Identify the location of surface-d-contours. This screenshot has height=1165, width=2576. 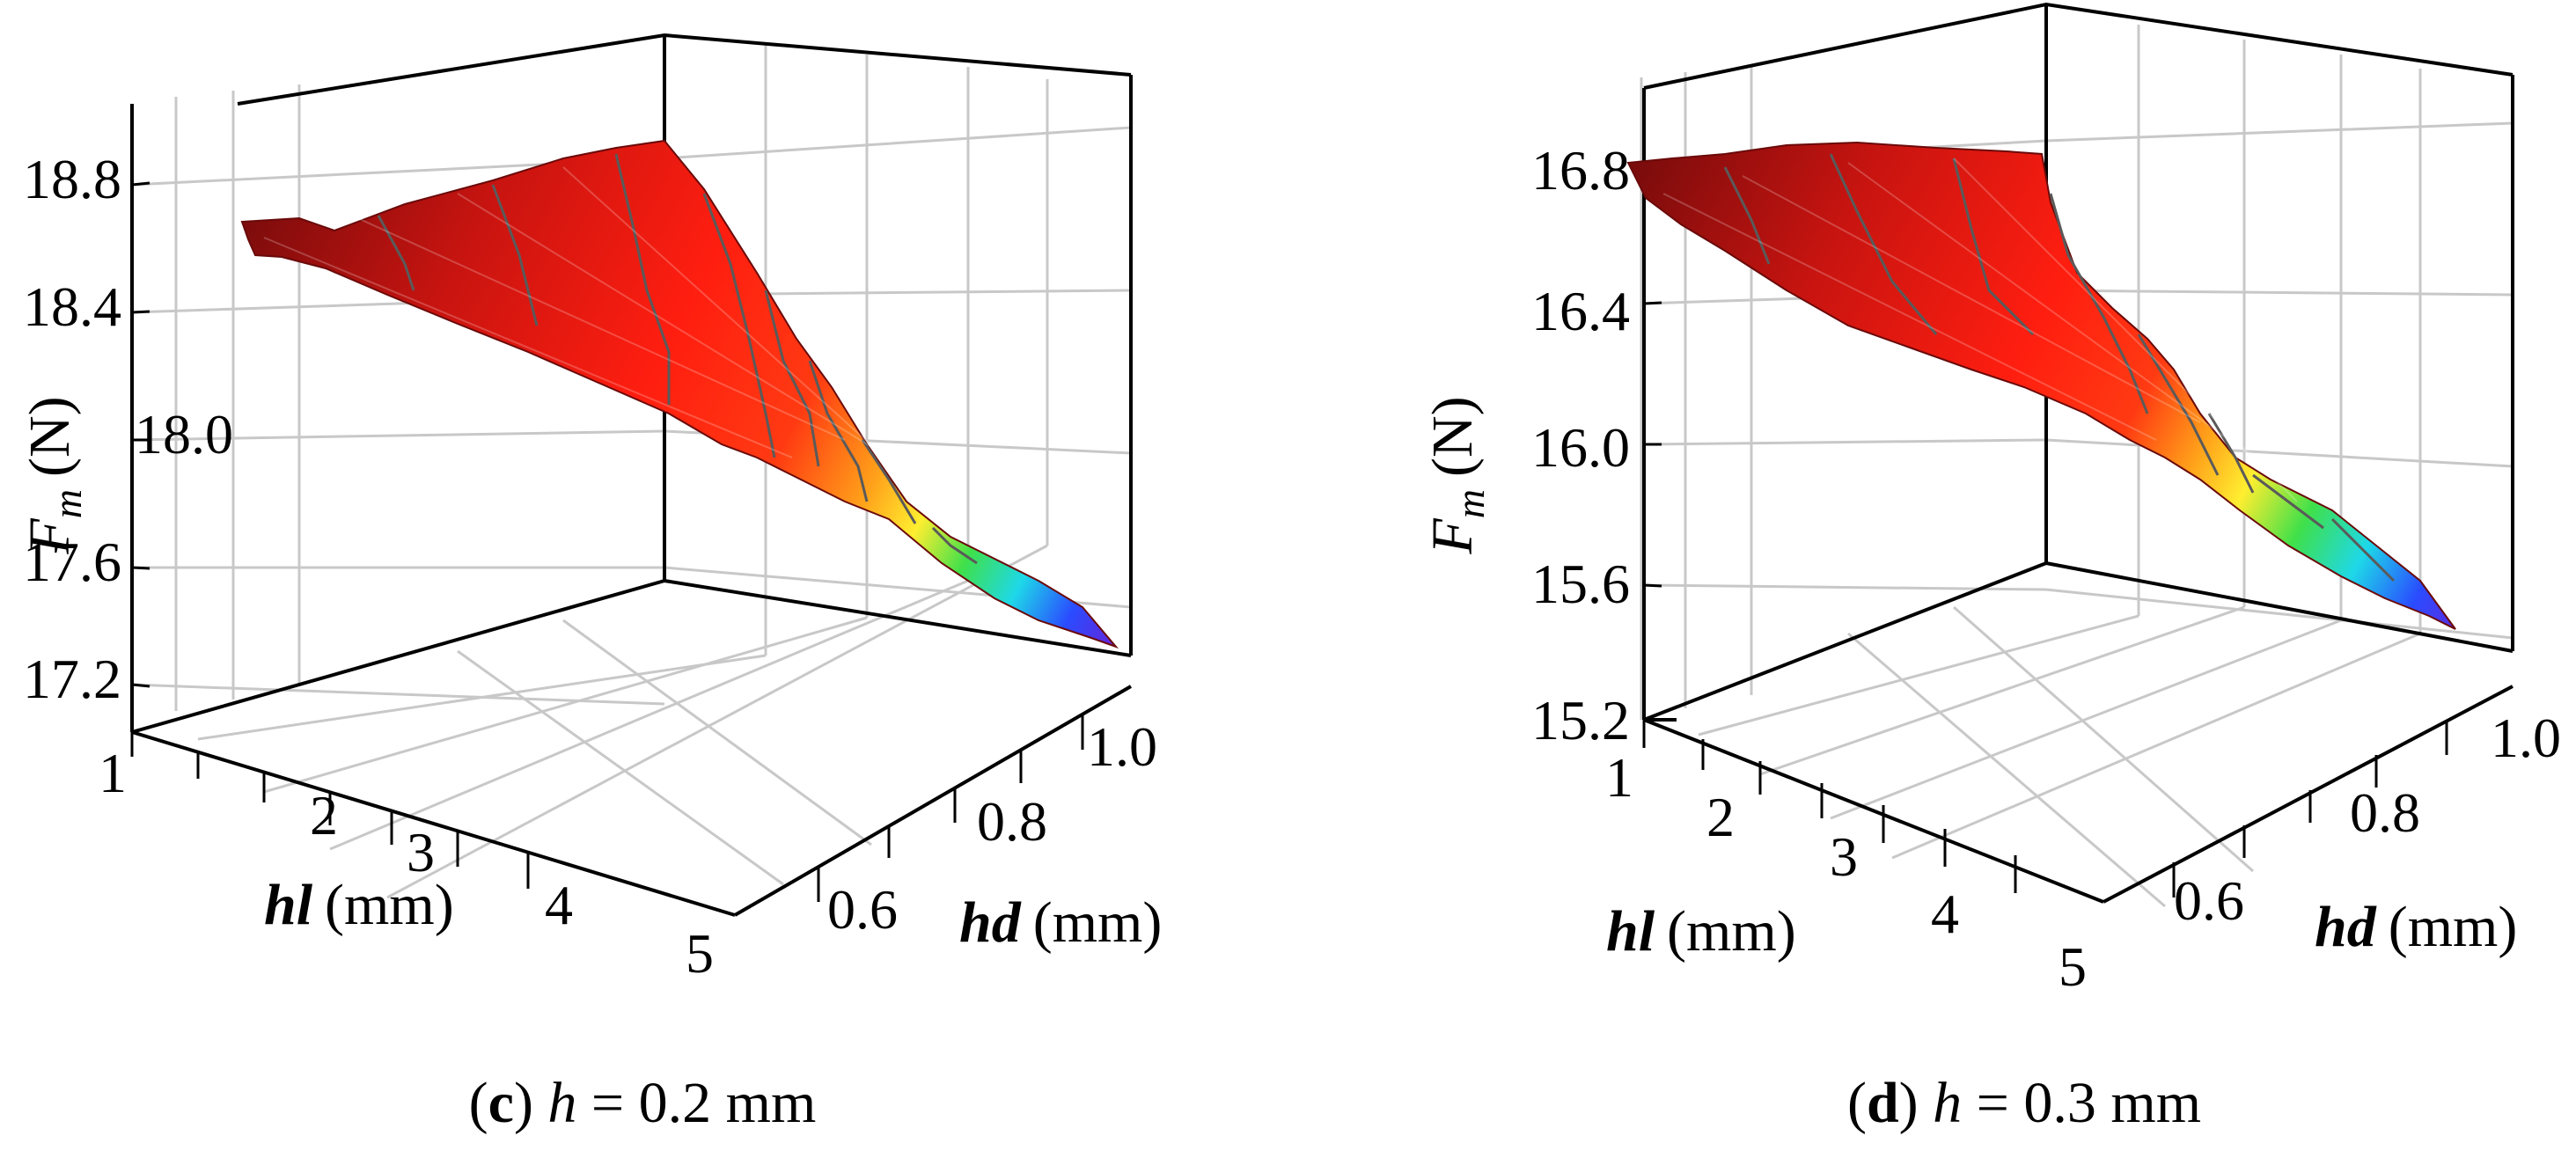
(2059, 368).